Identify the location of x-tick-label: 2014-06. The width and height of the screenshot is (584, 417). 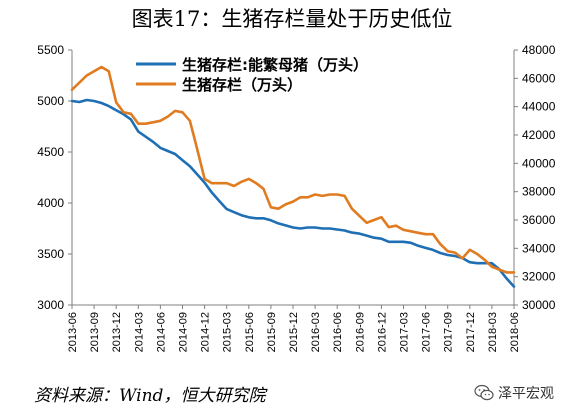
(161, 332).